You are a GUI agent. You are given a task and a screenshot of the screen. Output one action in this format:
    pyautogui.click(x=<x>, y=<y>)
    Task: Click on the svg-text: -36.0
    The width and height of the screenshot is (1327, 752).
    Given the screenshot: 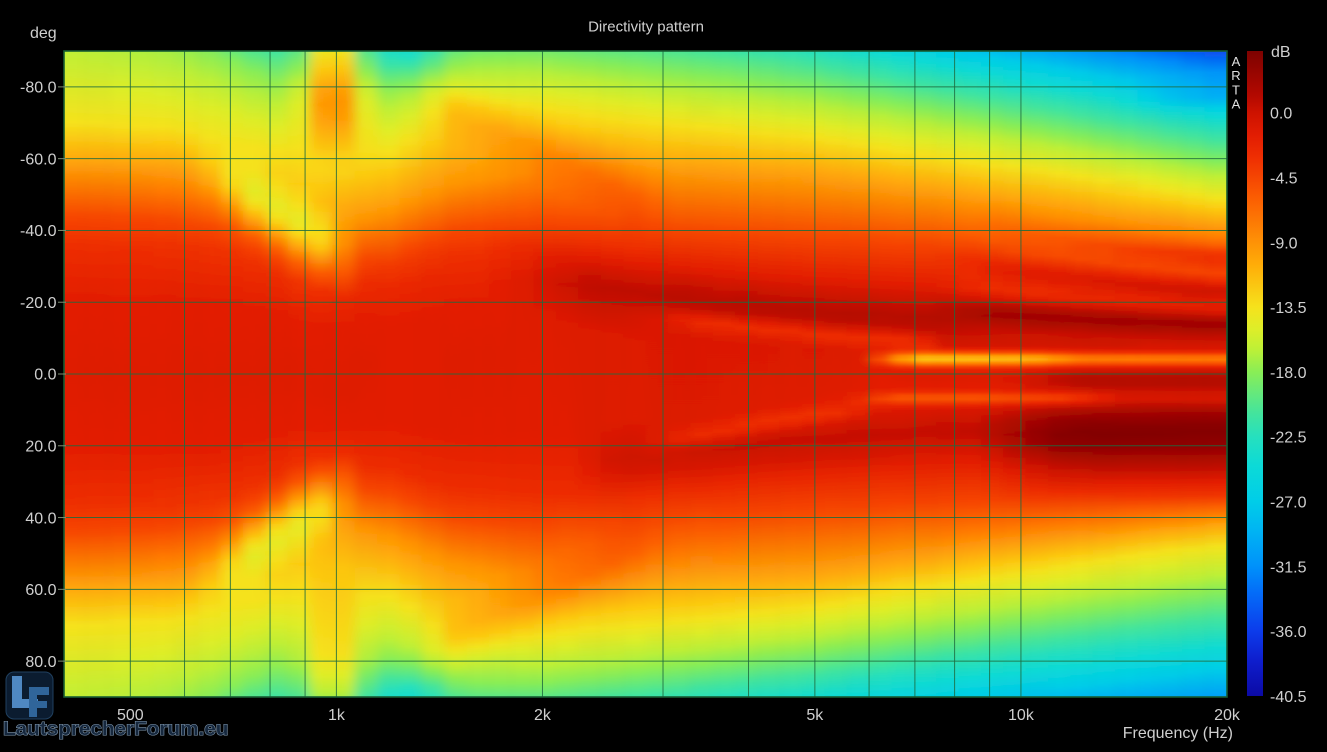 What is the action you would take?
    pyautogui.click(x=1288, y=632)
    